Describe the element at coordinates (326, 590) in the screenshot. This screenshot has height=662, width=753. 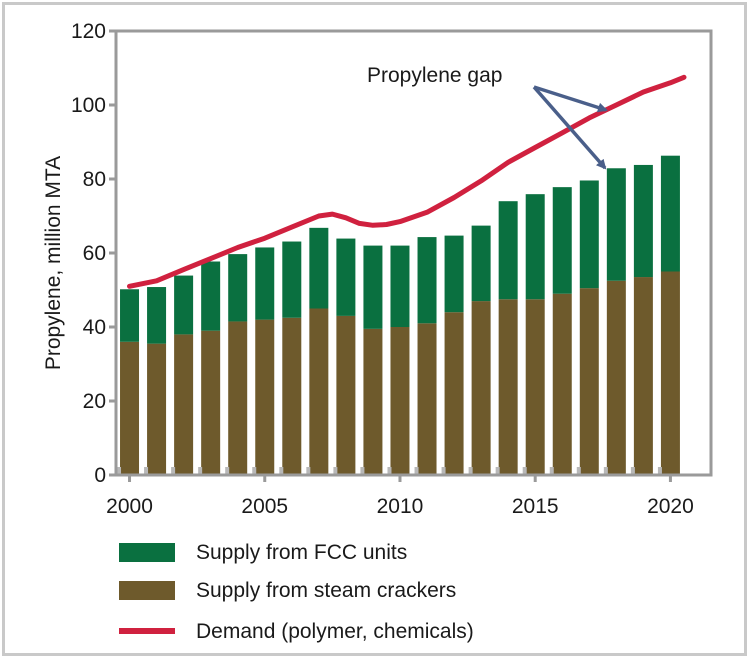
I see `legend-label-steam: Supply from steam crackers` at that location.